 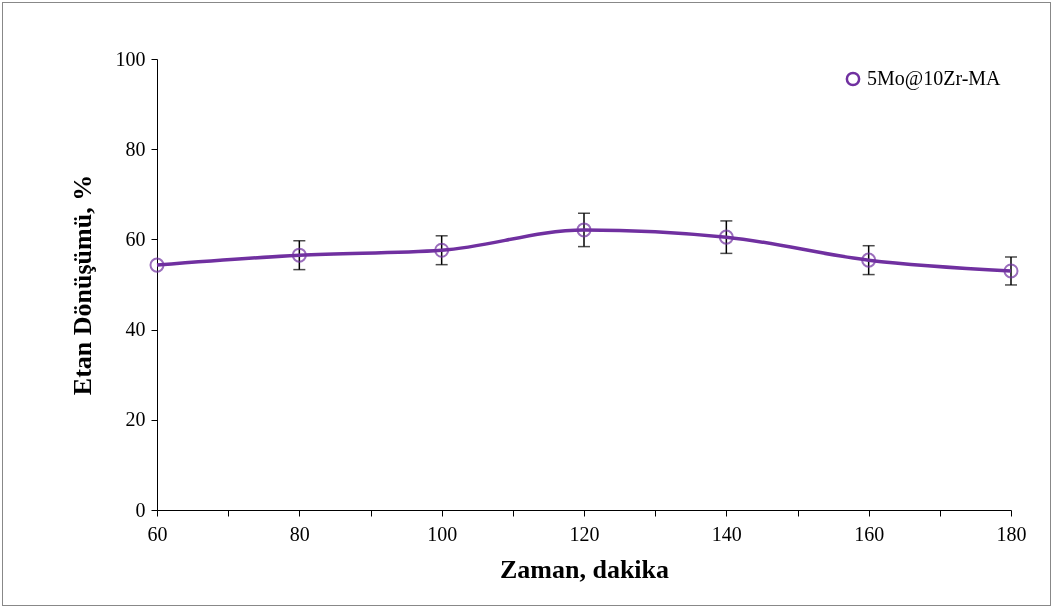 What do you see at coordinates (299, 533) in the screenshot?
I see `x-tick-label: 80` at bounding box center [299, 533].